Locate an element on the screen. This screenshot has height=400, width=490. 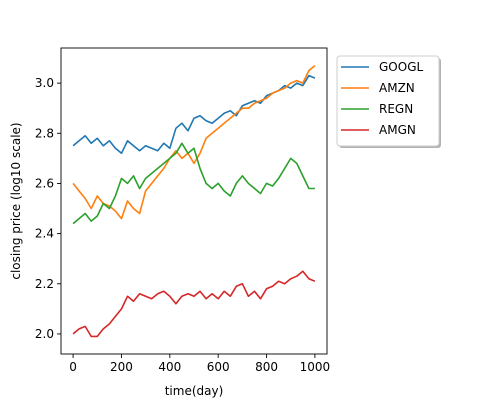
y-tick-label: 2.4 is located at coordinates (44, 234).